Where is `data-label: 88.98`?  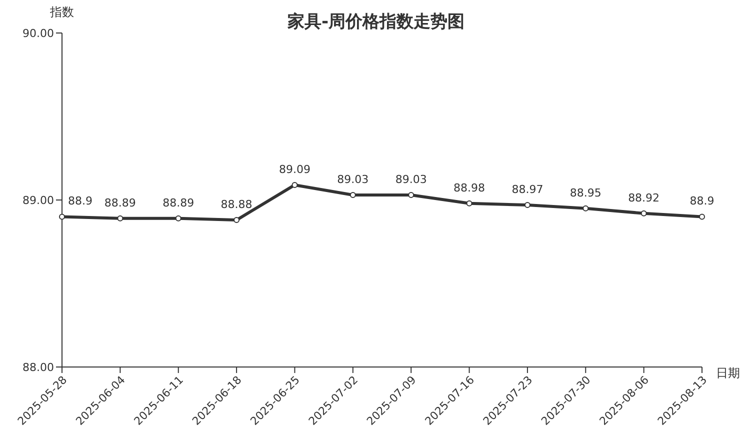 data-label: 88.98 is located at coordinates (470, 187).